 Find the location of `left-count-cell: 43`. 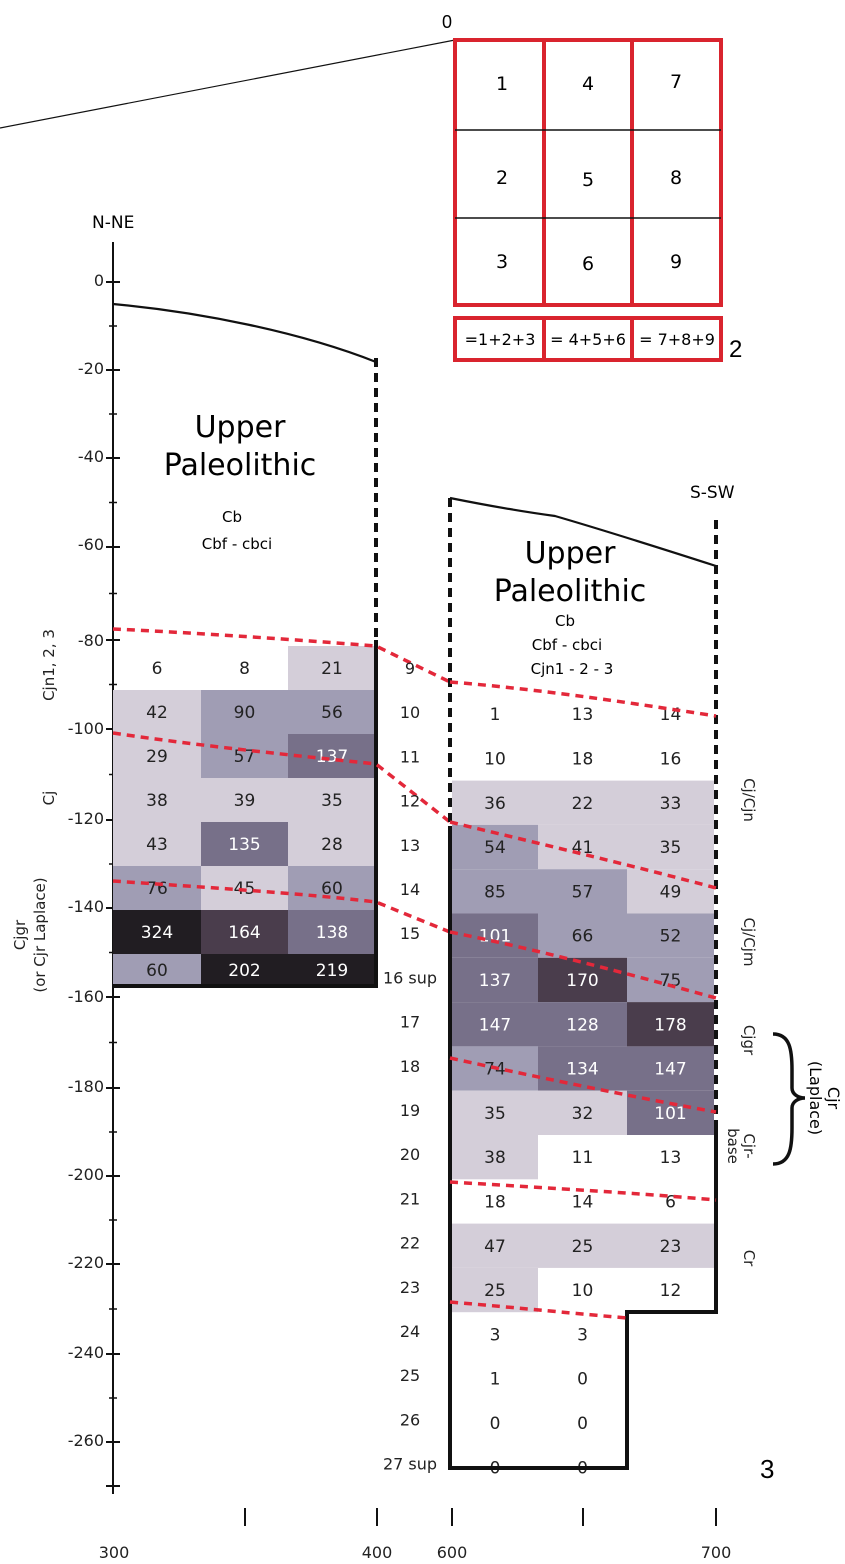

left-count-cell: 43 is located at coordinates (157, 845).